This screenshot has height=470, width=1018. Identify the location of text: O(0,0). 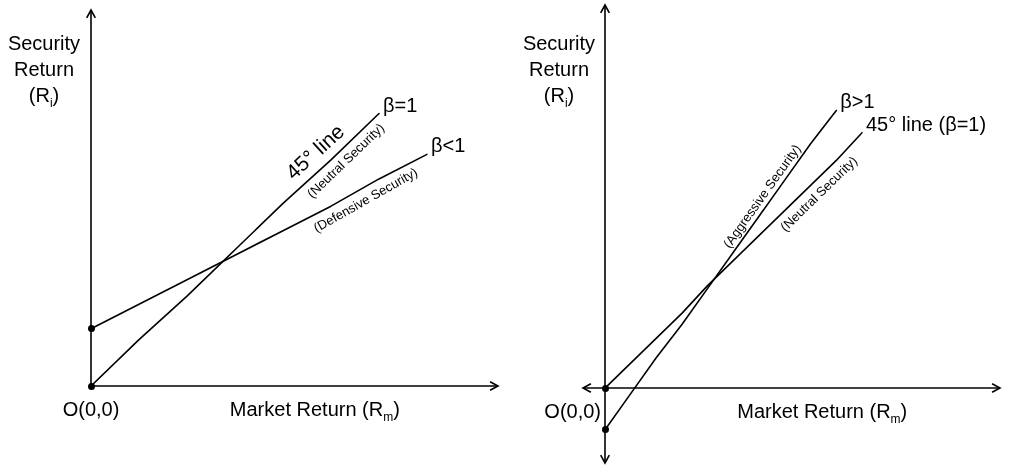
(91, 409).